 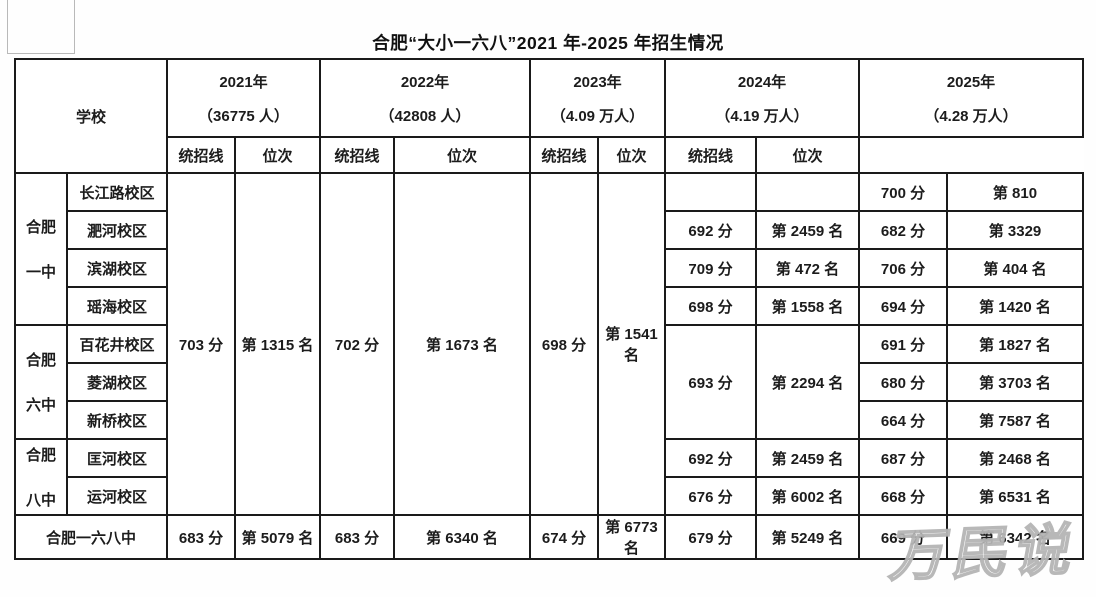 I want to click on rank-cell-2025: 第 1420 名, so click(x=1015, y=306).